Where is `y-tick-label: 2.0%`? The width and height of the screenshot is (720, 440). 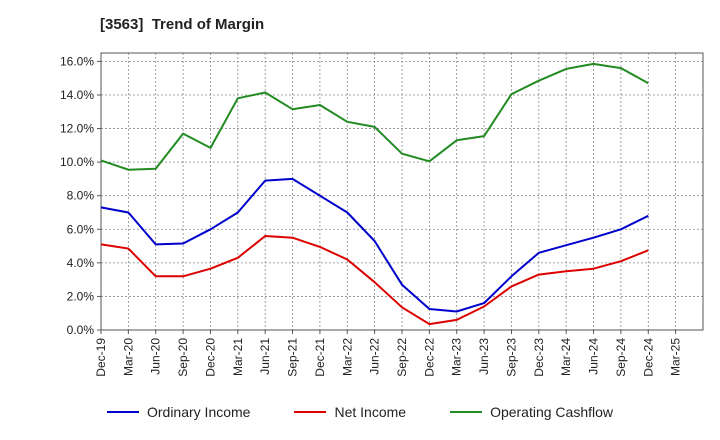
y-tick-label: 2.0% is located at coordinates (81, 296).